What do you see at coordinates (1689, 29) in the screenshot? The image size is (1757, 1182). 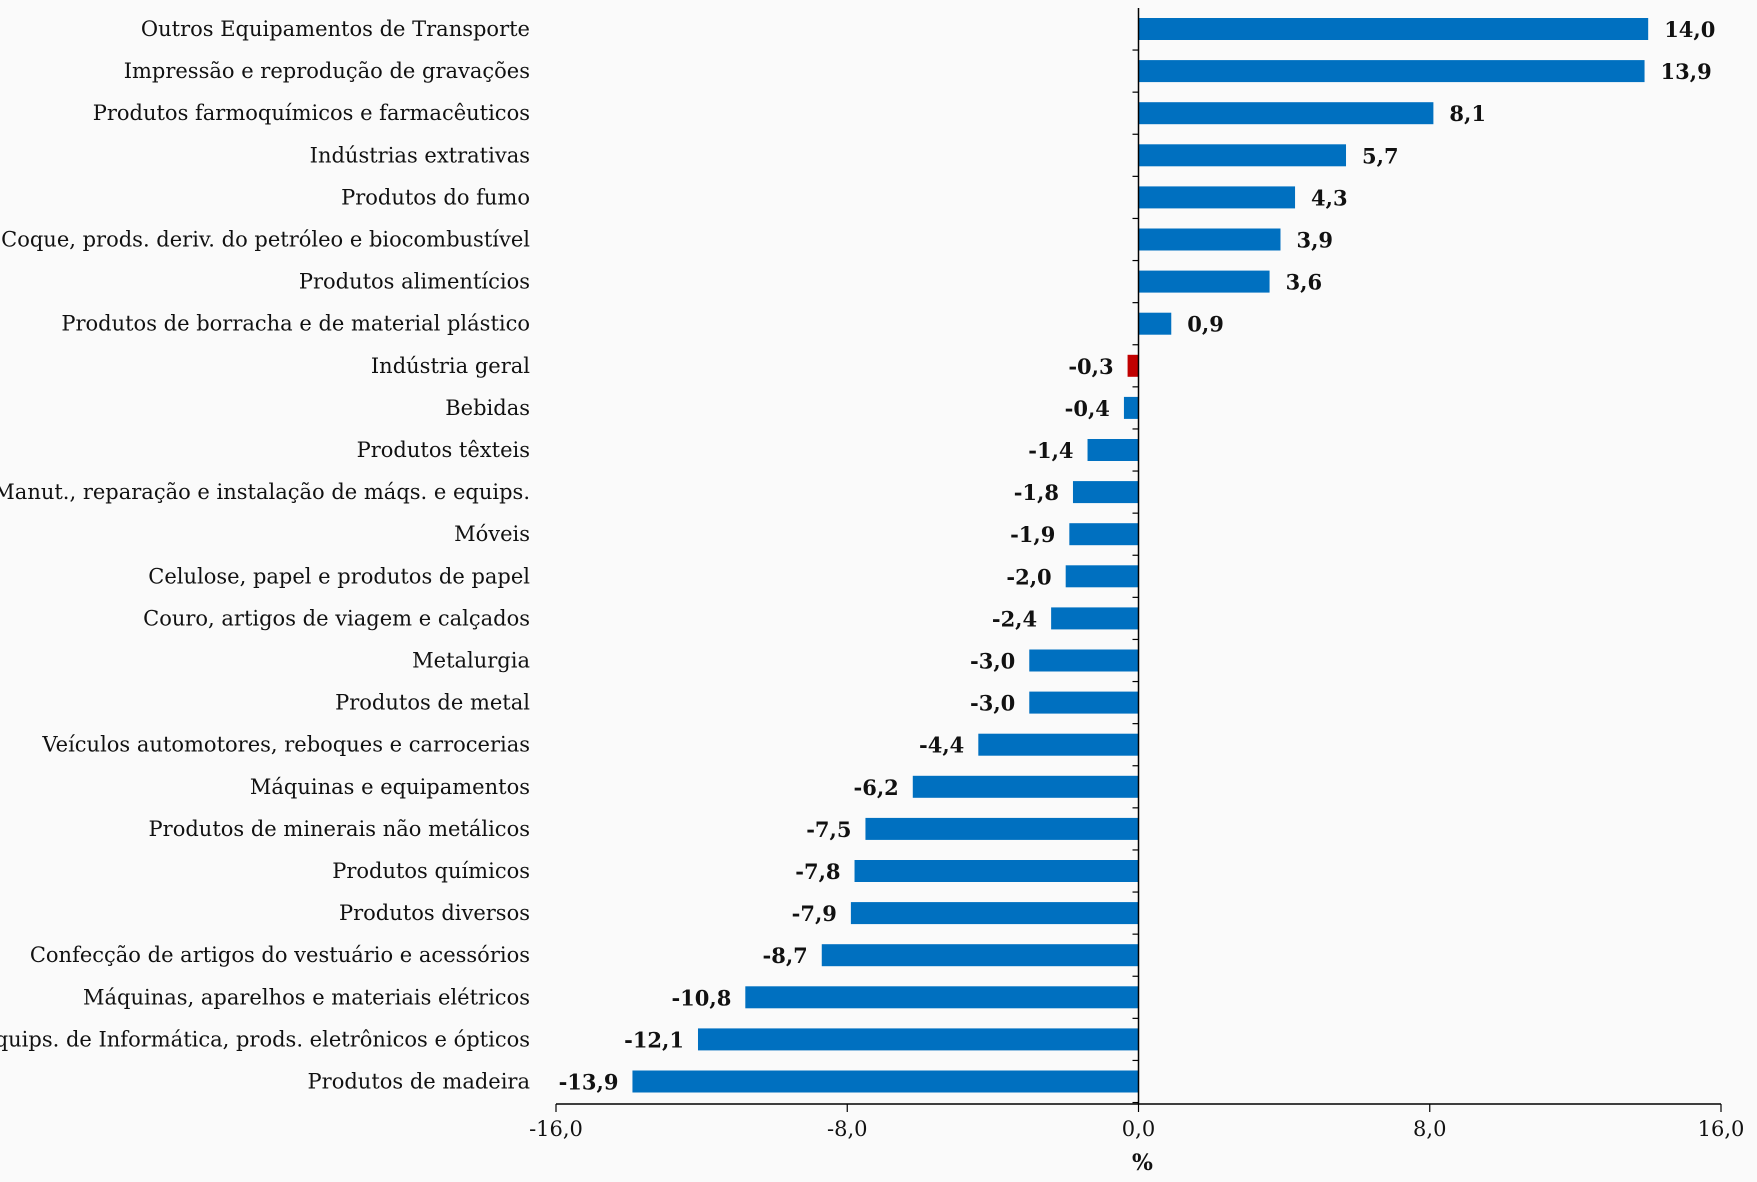 I see `data-label: 14,0` at bounding box center [1689, 29].